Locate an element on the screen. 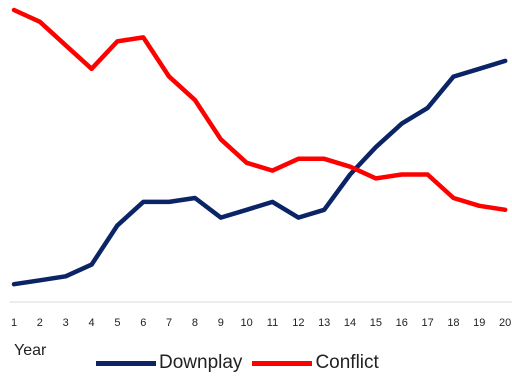  x-tick-label: 2 is located at coordinates (40, 323).